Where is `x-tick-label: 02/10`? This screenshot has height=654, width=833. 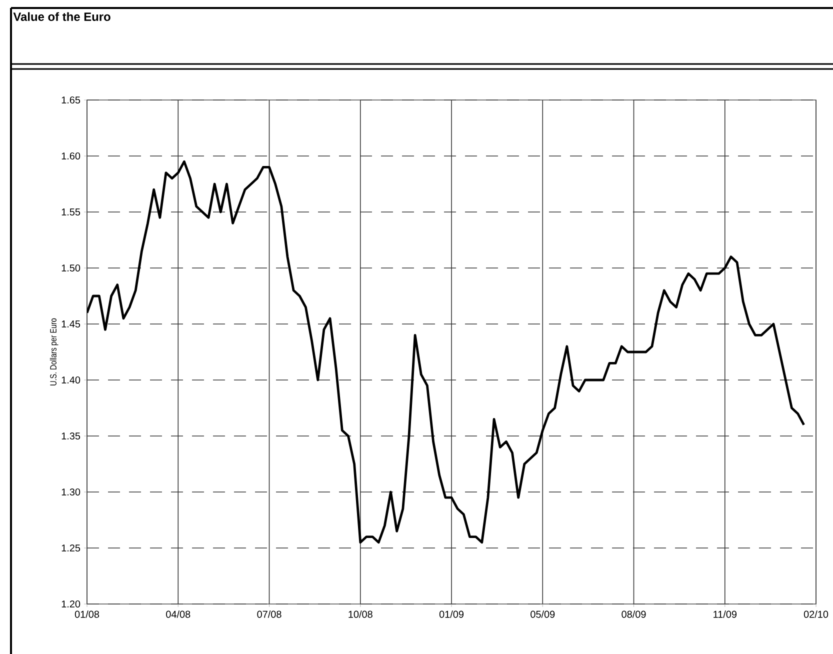
x-tick-label: 02/10 is located at coordinates (816, 614).